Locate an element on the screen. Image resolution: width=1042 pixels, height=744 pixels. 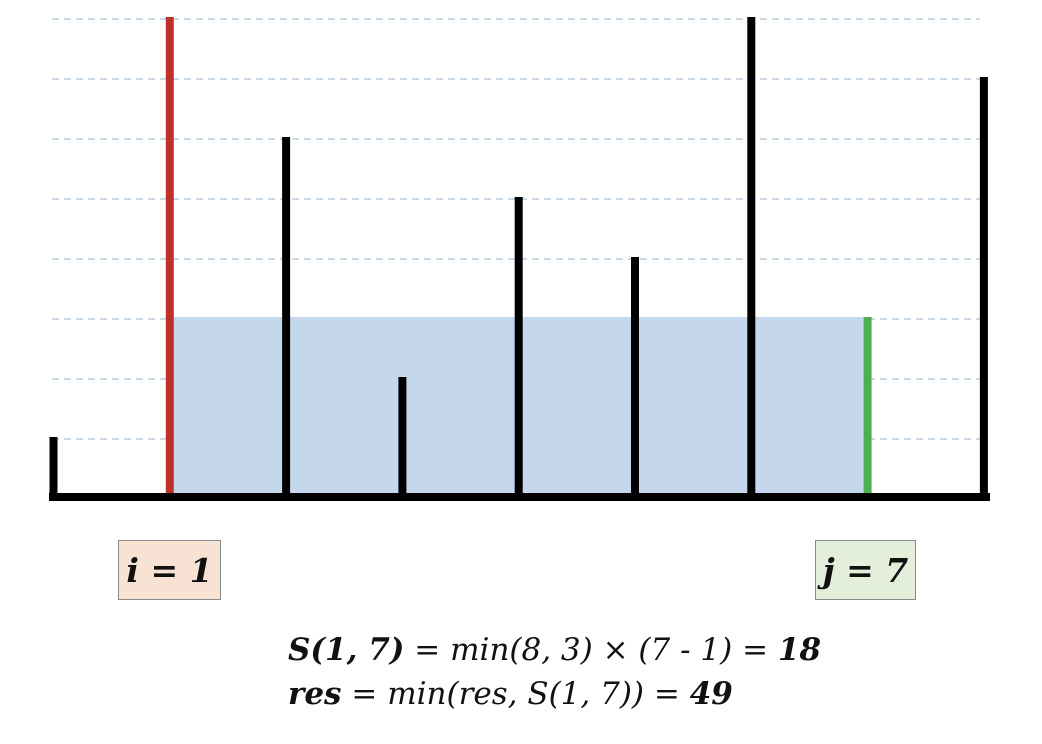
formula-area: S(1, 7) = min(8, 3) × (7 - 1) = 18 is located at coordinates (554, 650).